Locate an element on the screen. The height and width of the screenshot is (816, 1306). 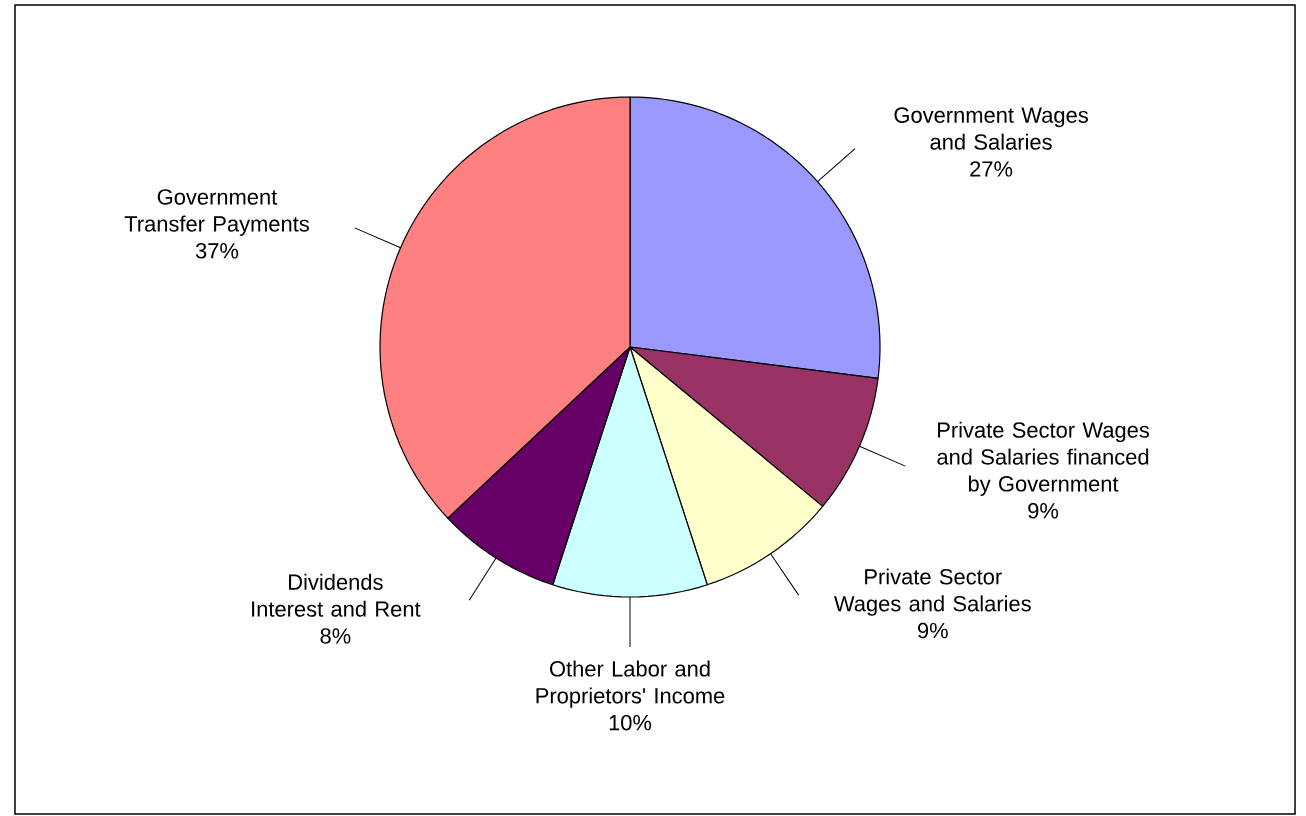
data-label: 10% is located at coordinates (630, 722).